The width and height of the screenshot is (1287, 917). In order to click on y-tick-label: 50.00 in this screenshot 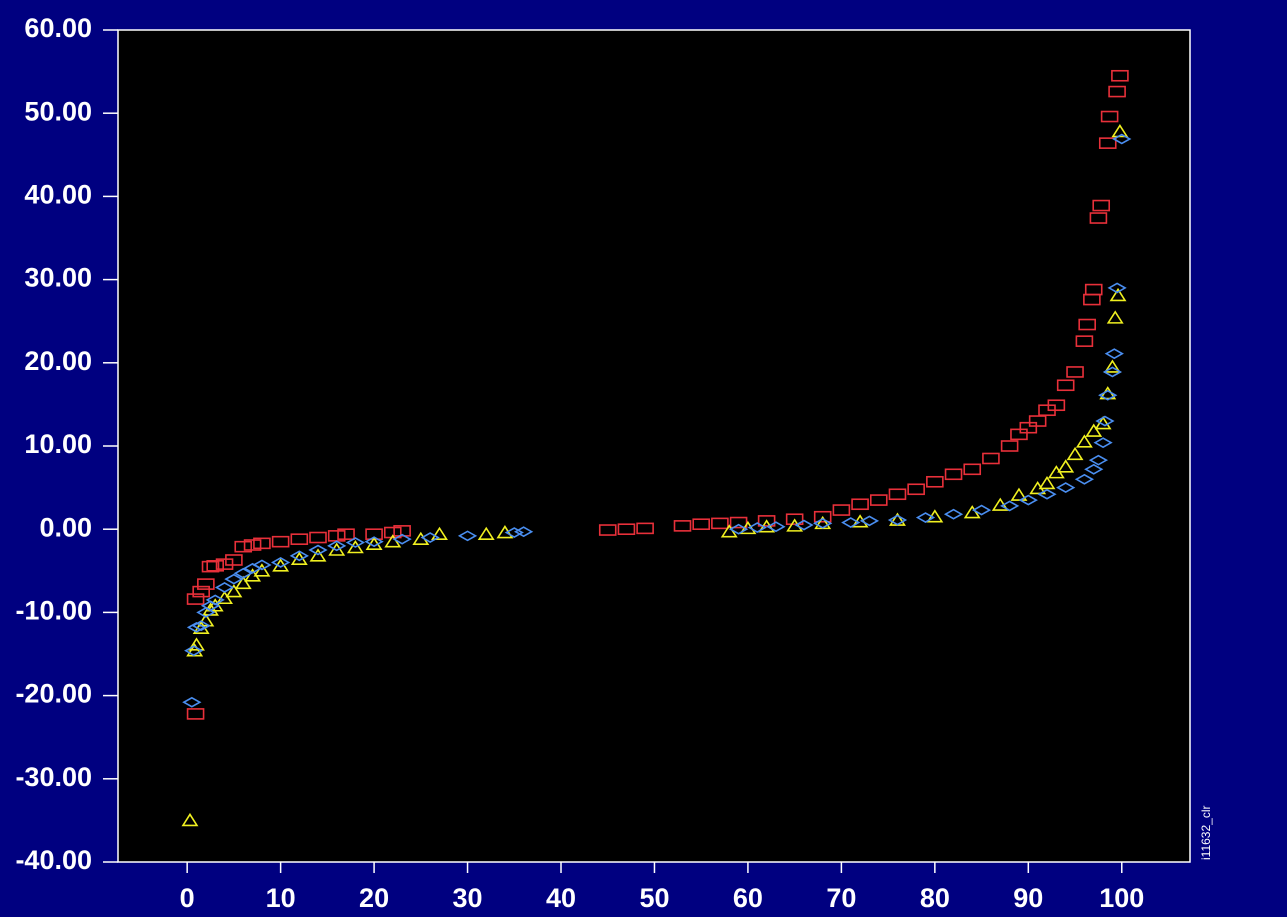, I will do `click(58, 111)`.